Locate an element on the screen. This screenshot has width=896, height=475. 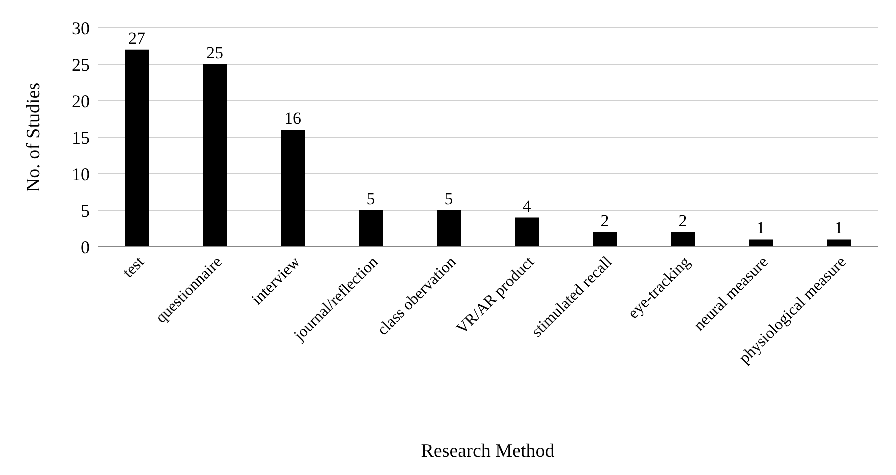
y-tick-label: 5 is located at coordinates (85, 210).